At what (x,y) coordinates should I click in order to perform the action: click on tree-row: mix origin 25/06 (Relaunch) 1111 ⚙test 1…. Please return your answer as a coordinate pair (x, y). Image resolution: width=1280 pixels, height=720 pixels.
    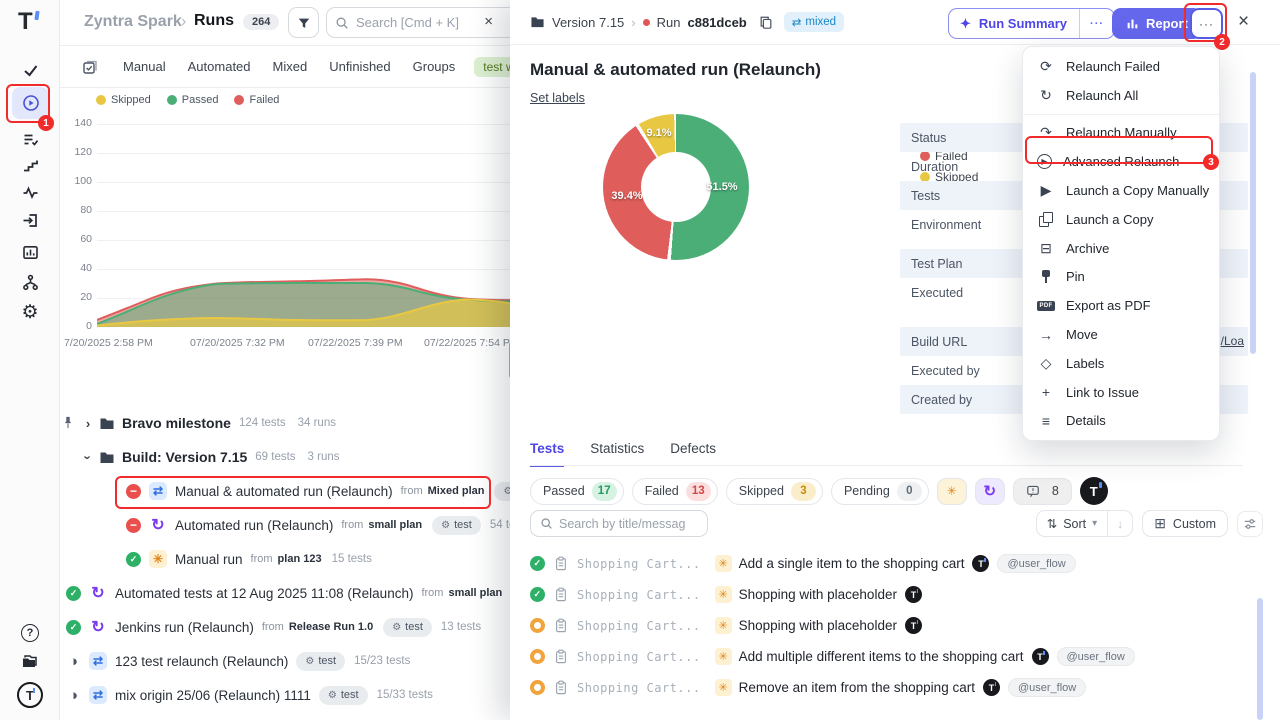
    Looking at the image, I should click on (287, 695).